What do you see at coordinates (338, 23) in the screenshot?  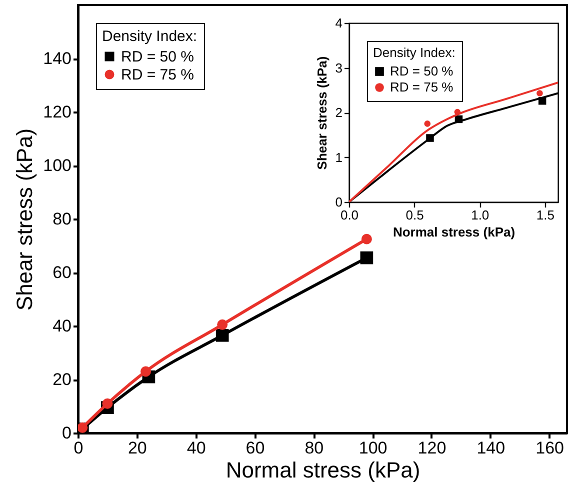 I see `y-tick-label: 4` at bounding box center [338, 23].